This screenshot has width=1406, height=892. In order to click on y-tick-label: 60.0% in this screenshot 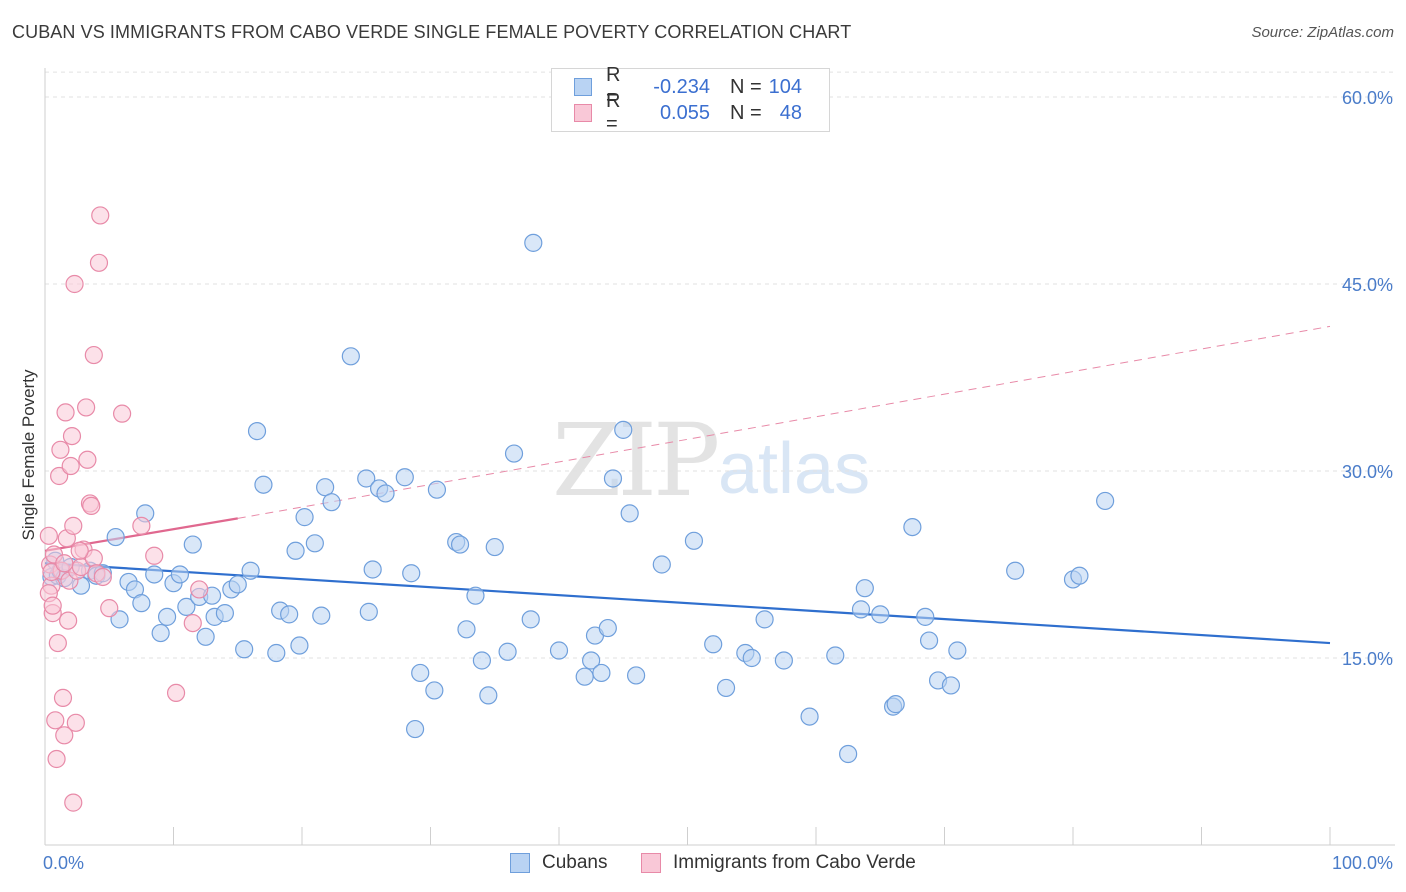, I will do `click(1367, 98)`.